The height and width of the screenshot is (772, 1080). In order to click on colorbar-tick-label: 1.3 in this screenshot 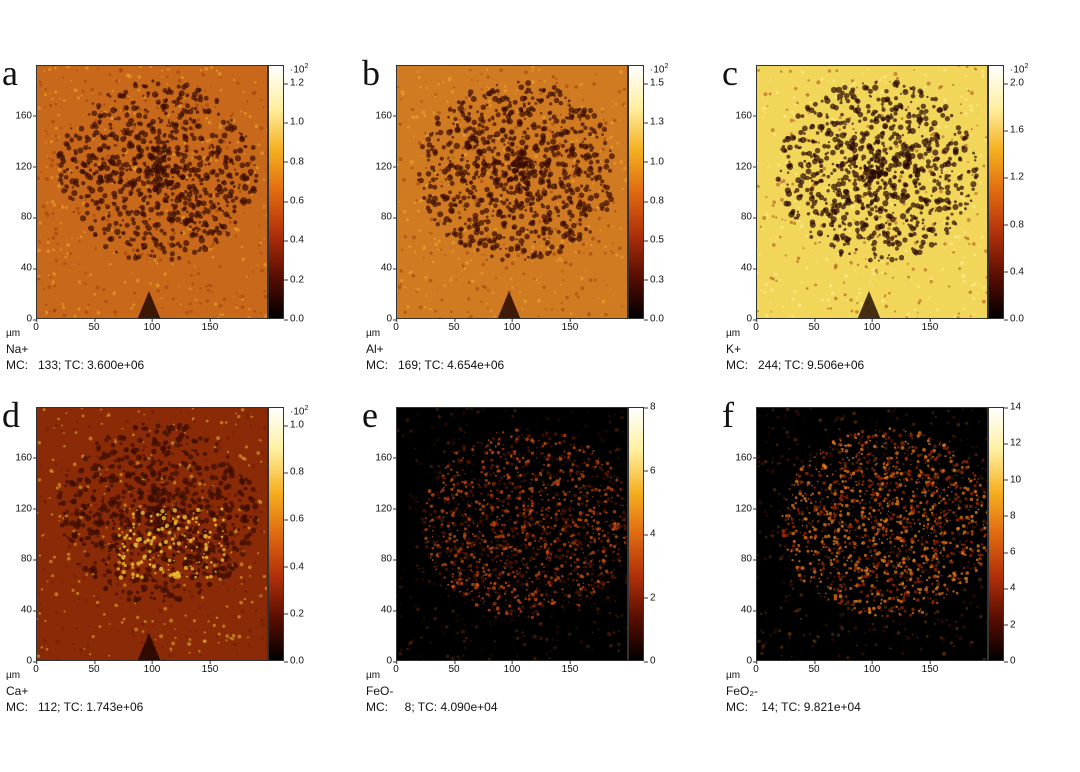, I will do `click(657, 122)`.